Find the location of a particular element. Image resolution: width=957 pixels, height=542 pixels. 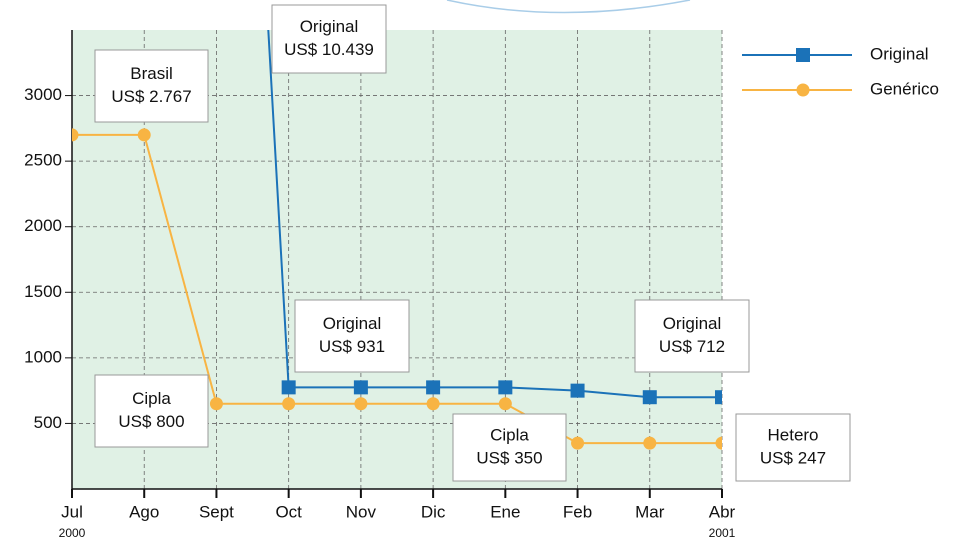

y-tick-label: 500 is located at coordinates (48, 422).